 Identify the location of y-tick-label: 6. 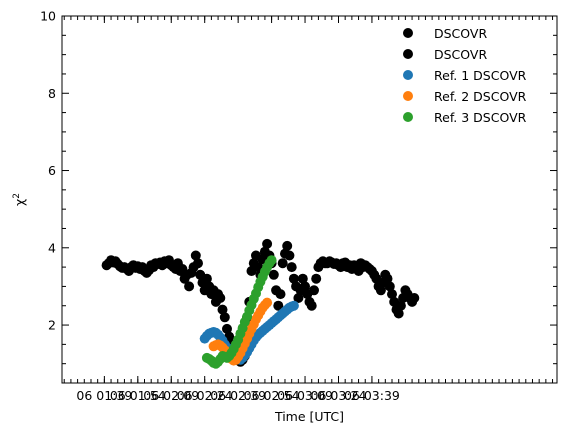
(52, 170).